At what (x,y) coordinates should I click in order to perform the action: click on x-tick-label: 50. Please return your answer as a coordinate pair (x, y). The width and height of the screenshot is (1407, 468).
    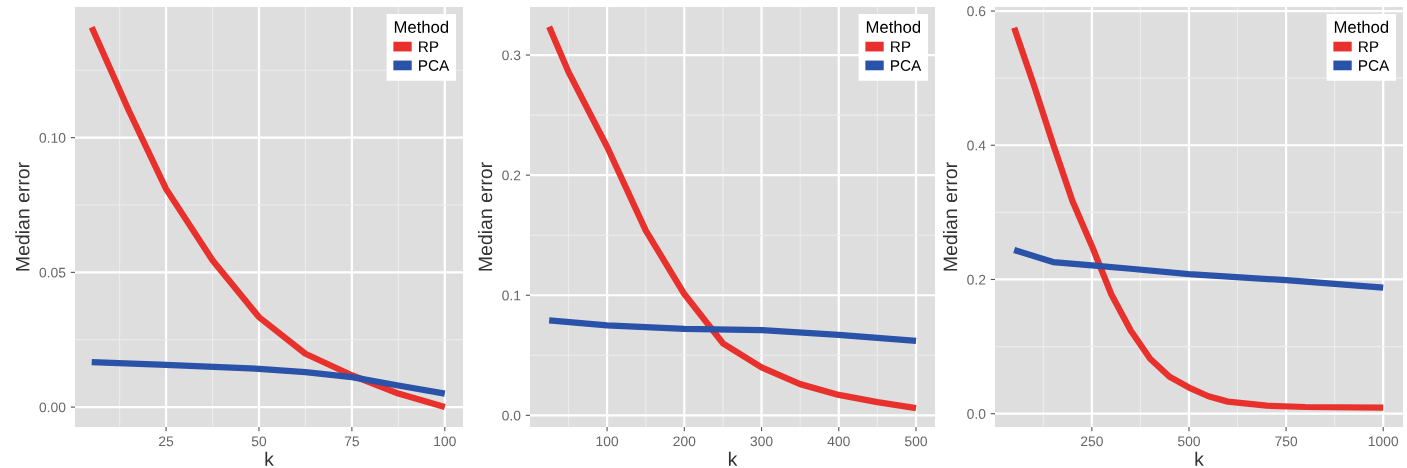
    Looking at the image, I should click on (259, 441).